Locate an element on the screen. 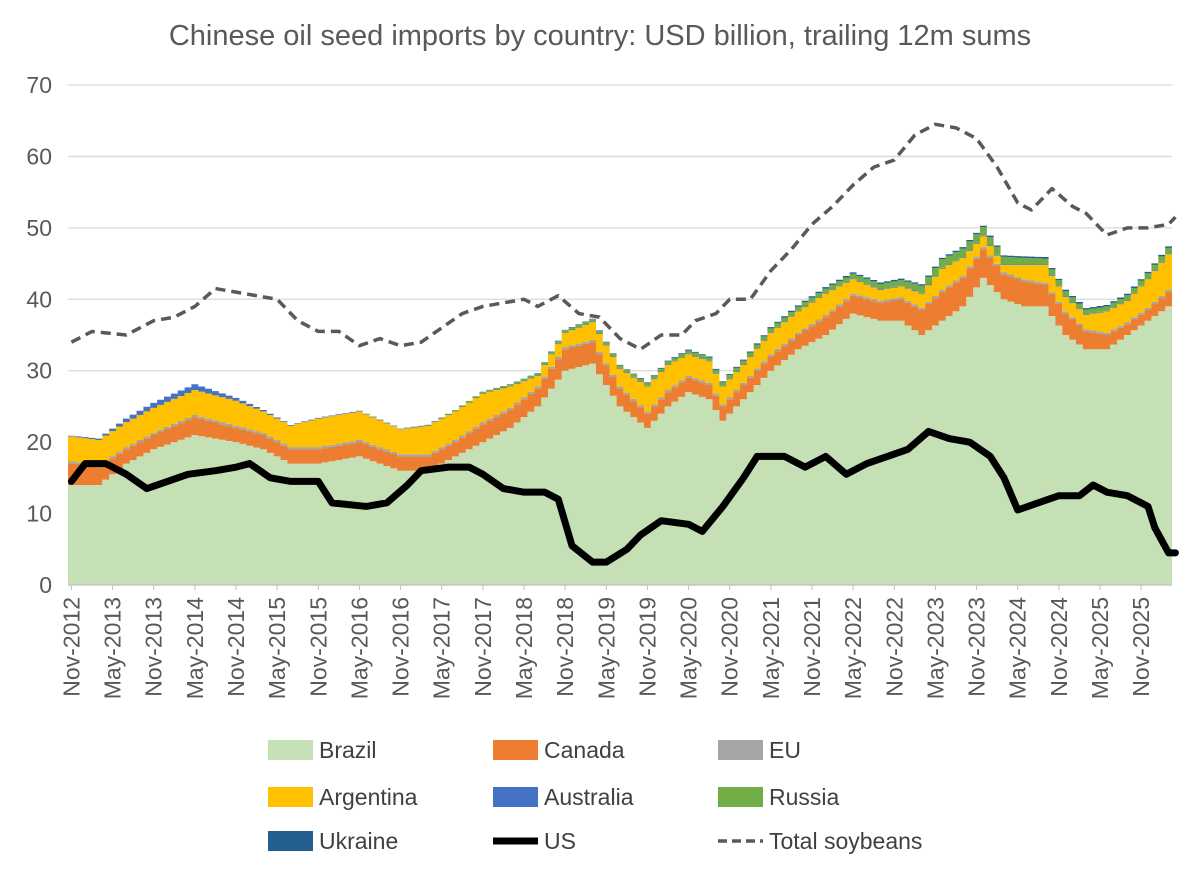 The width and height of the screenshot is (1200, 872). legend-label-eu: EU is located at coordinates (785, 750).